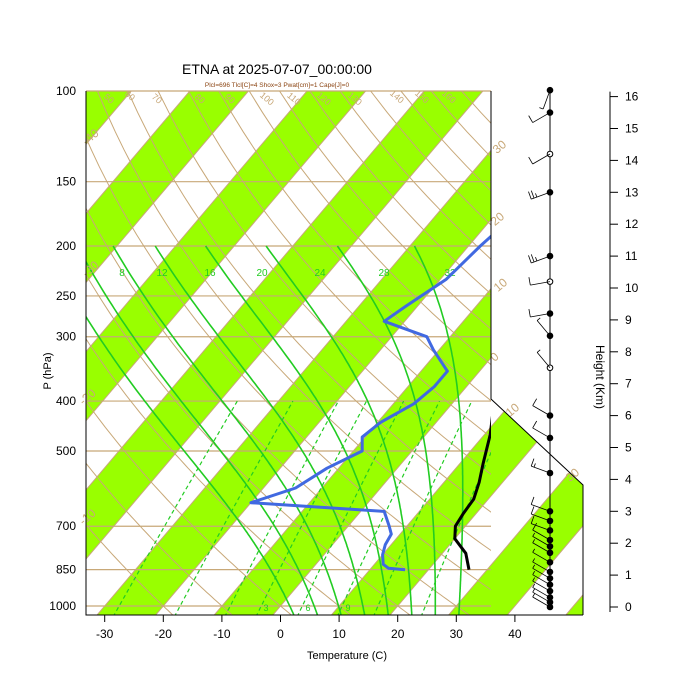 Image resolution: width=700 pixels, height=700 pixels. I want to click on temperature-profile, so click(472, 492).